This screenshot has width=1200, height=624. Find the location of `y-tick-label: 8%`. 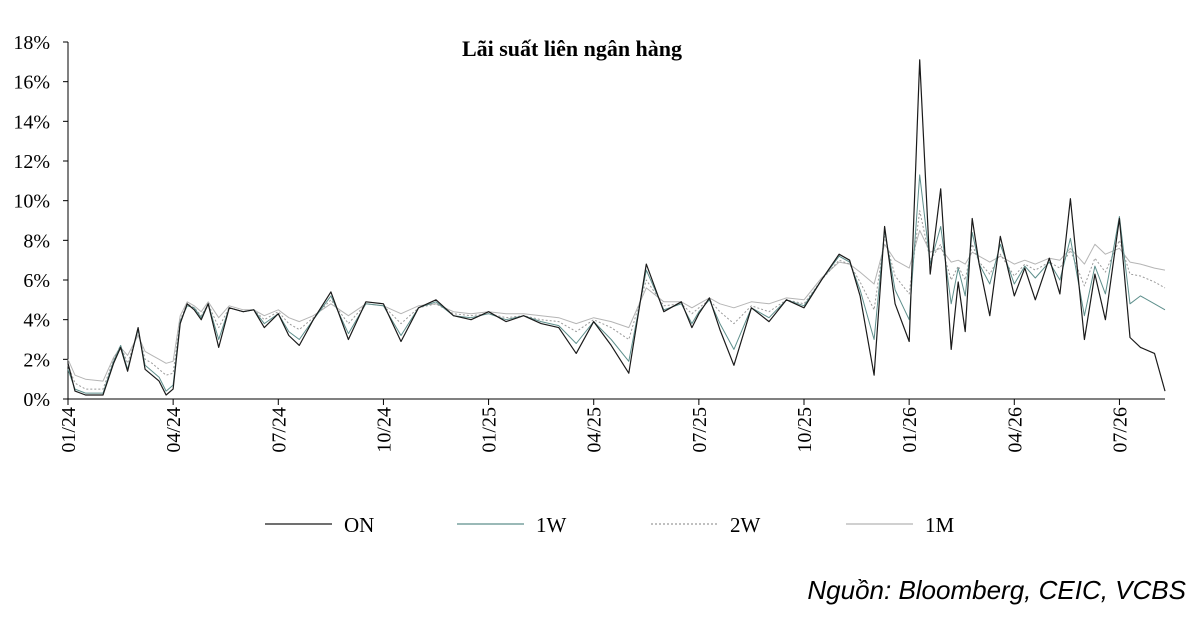

y-tick-label: 8% is located at coordinates (36, 241).